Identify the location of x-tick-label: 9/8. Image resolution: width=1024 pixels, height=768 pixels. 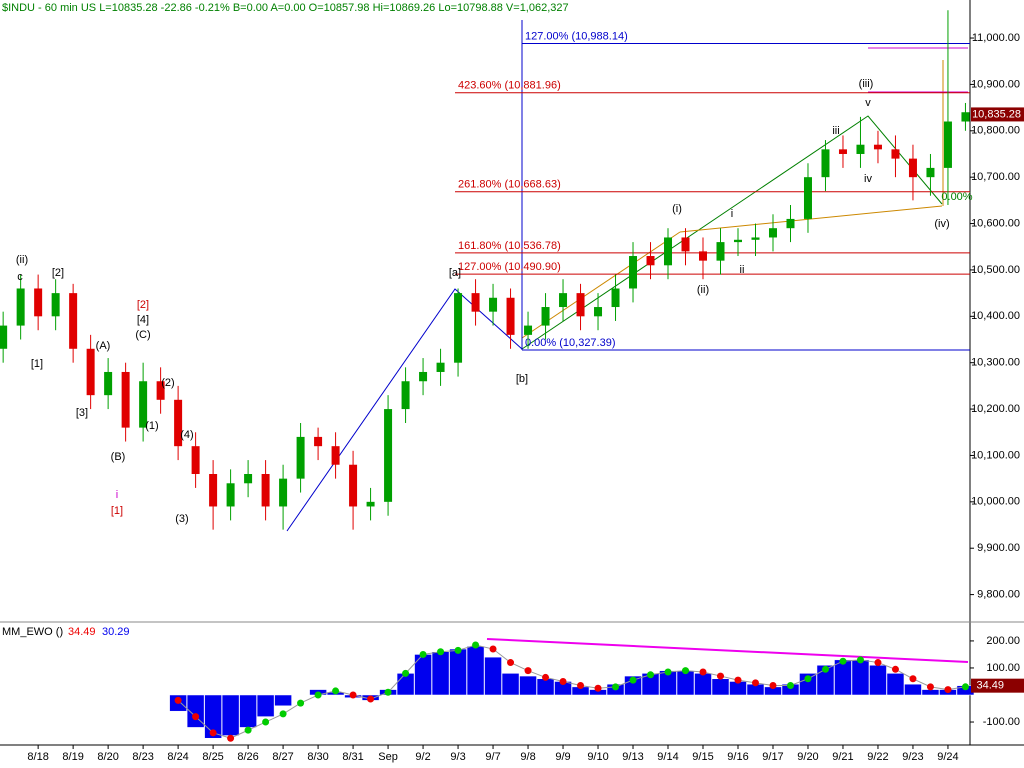
(527, 757).